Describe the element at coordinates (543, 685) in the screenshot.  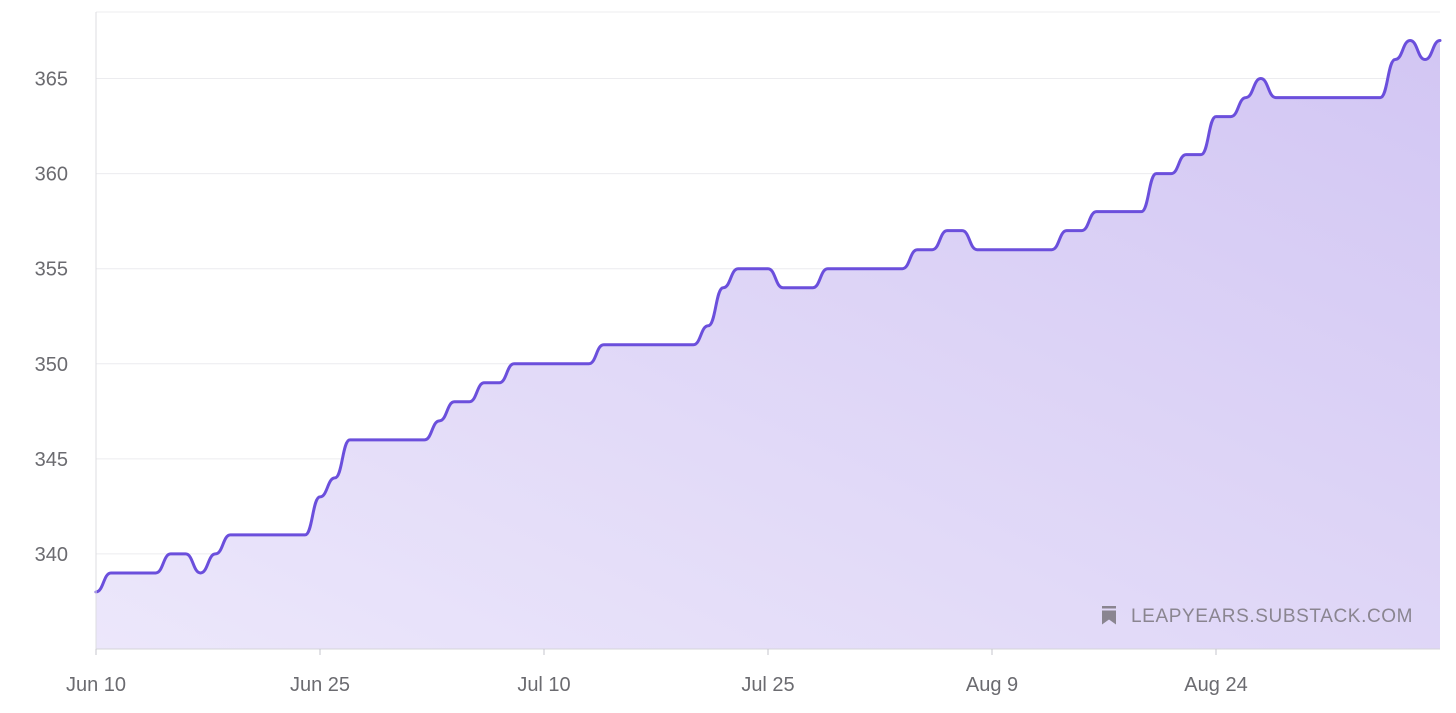
I see `x-tick-label: Jul 10` at that location.